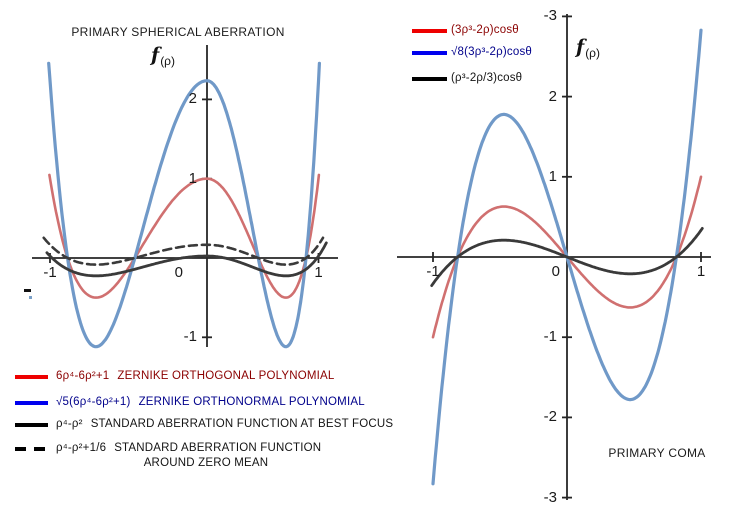 The image size is (736, 507). Describe the element at coordinates (555, 271) in the screenshot. I see `primary-coma-origin-label: 0` at that location.